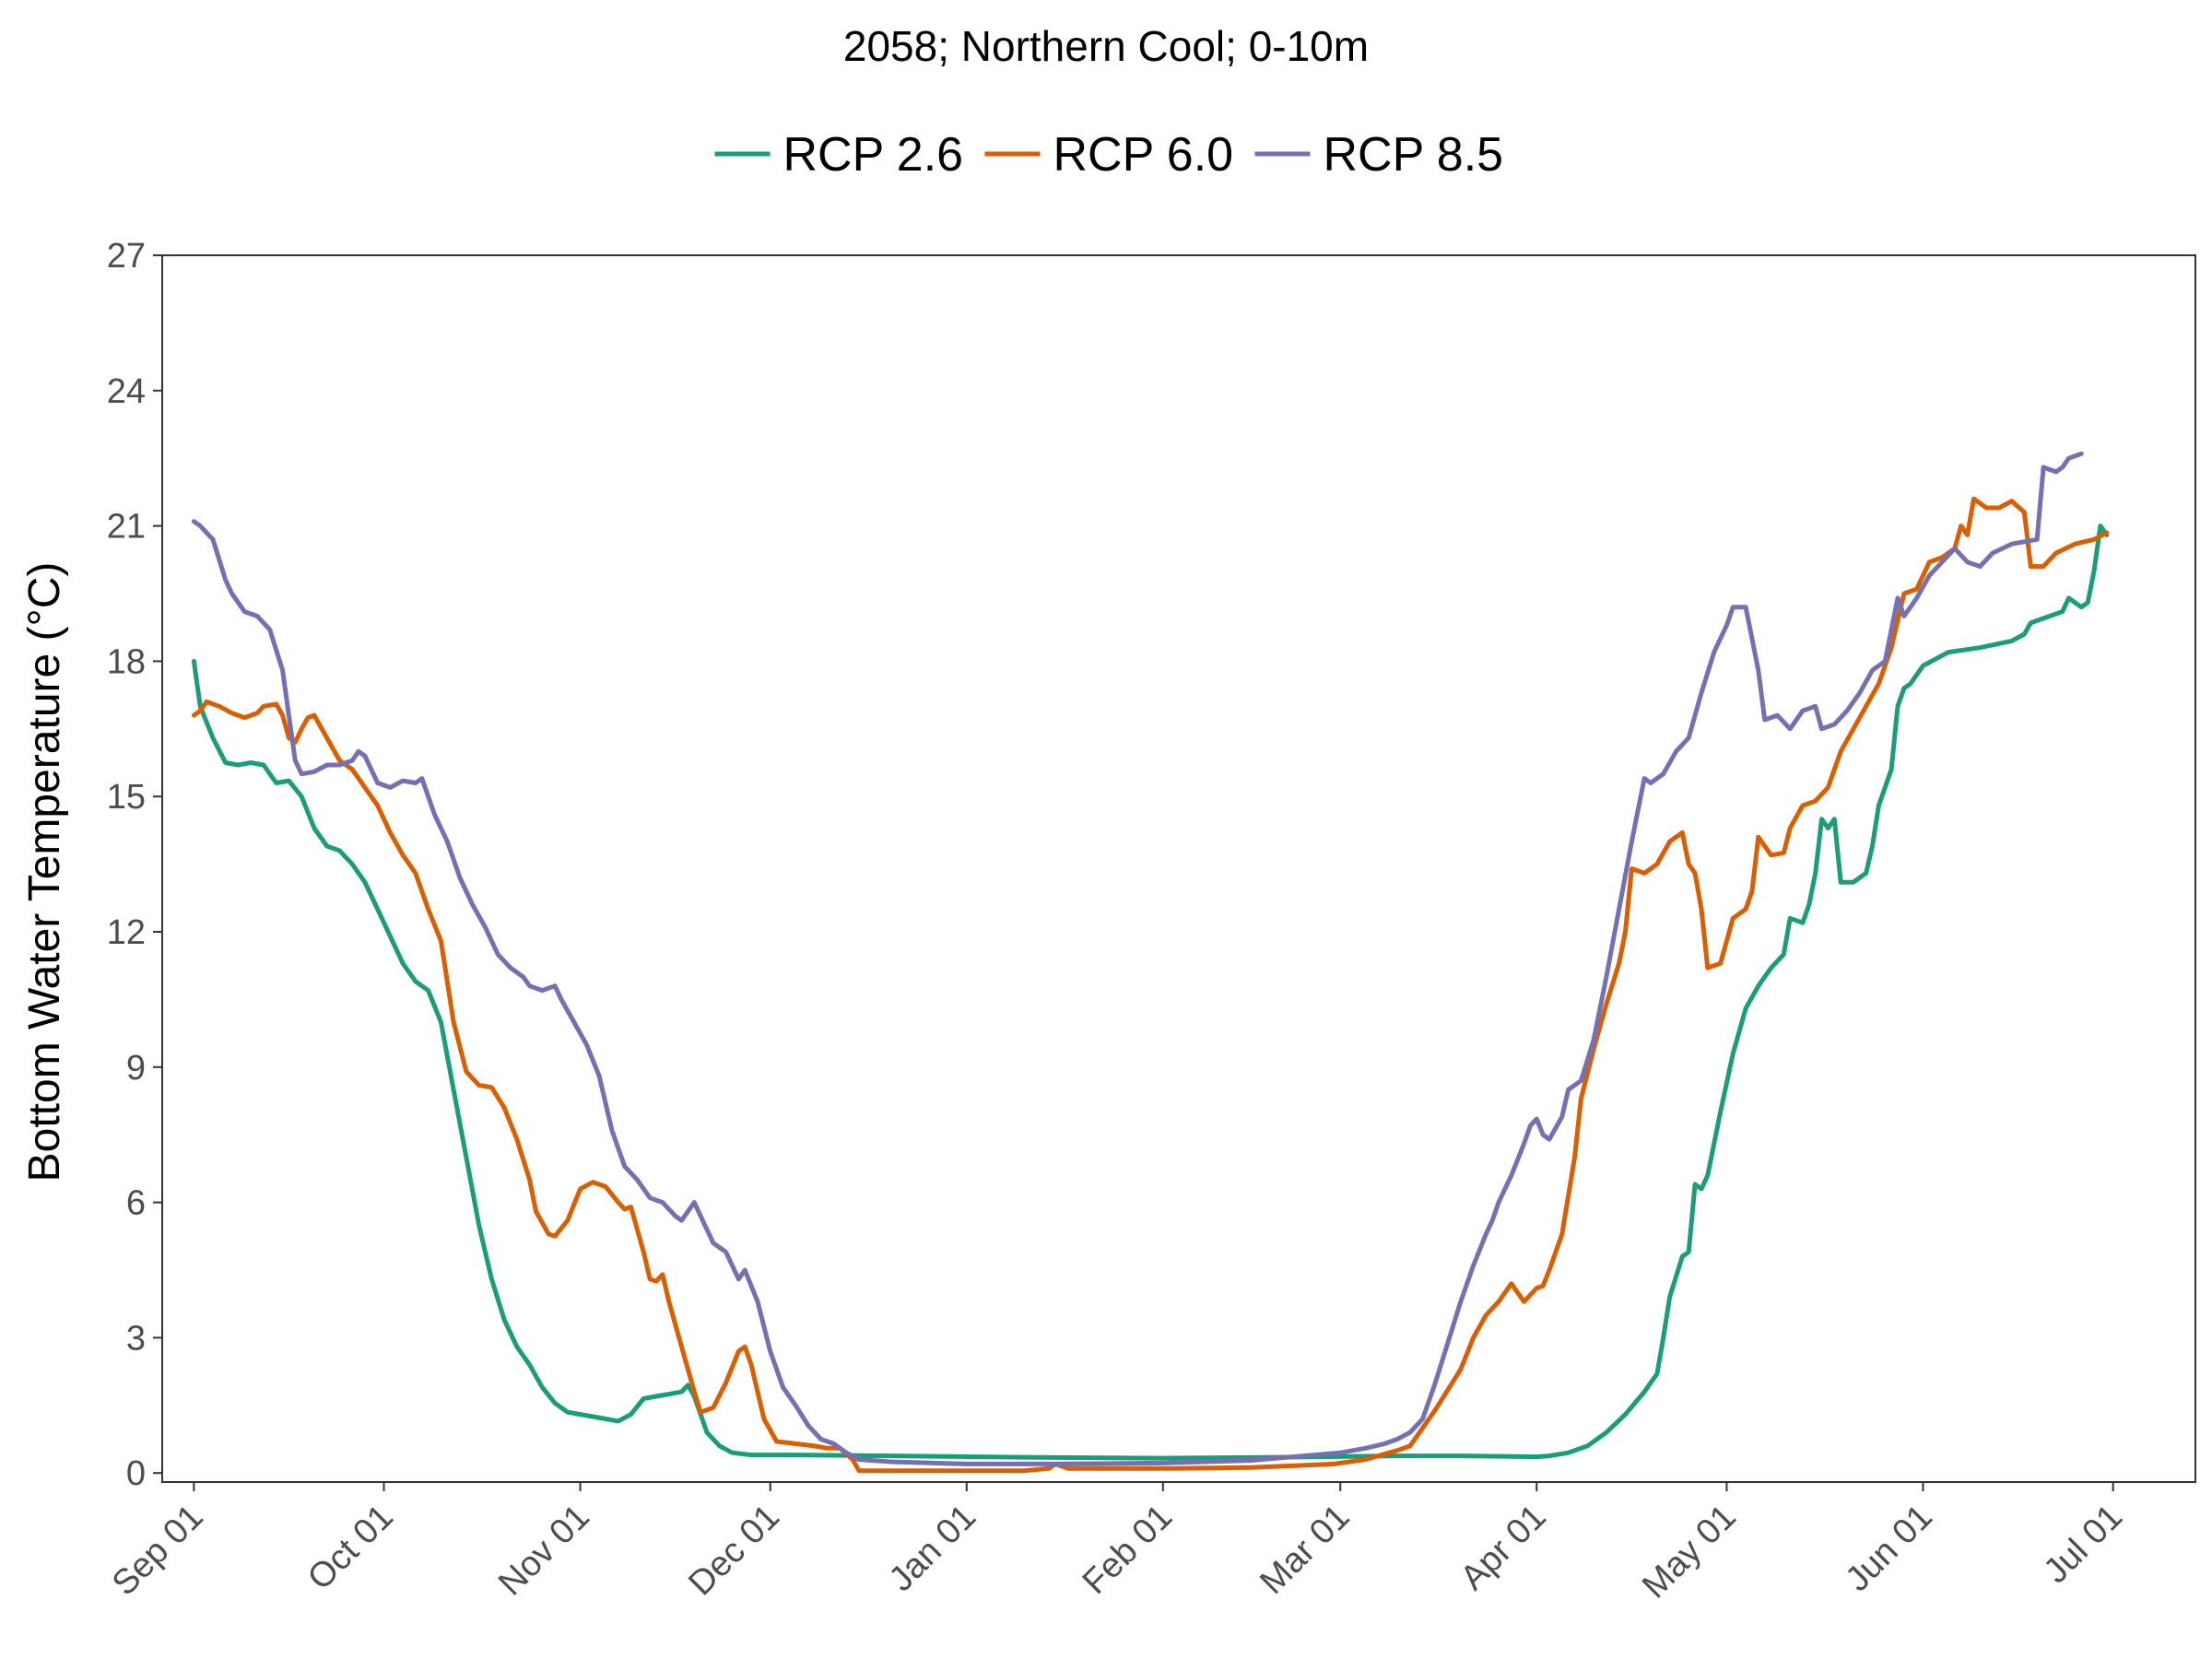 The height and width of the screenshot is (1659, 2212). Describe the element at coordinates (136, 1338) in the screenshot. I see `y-tick-label: 3` at that location.